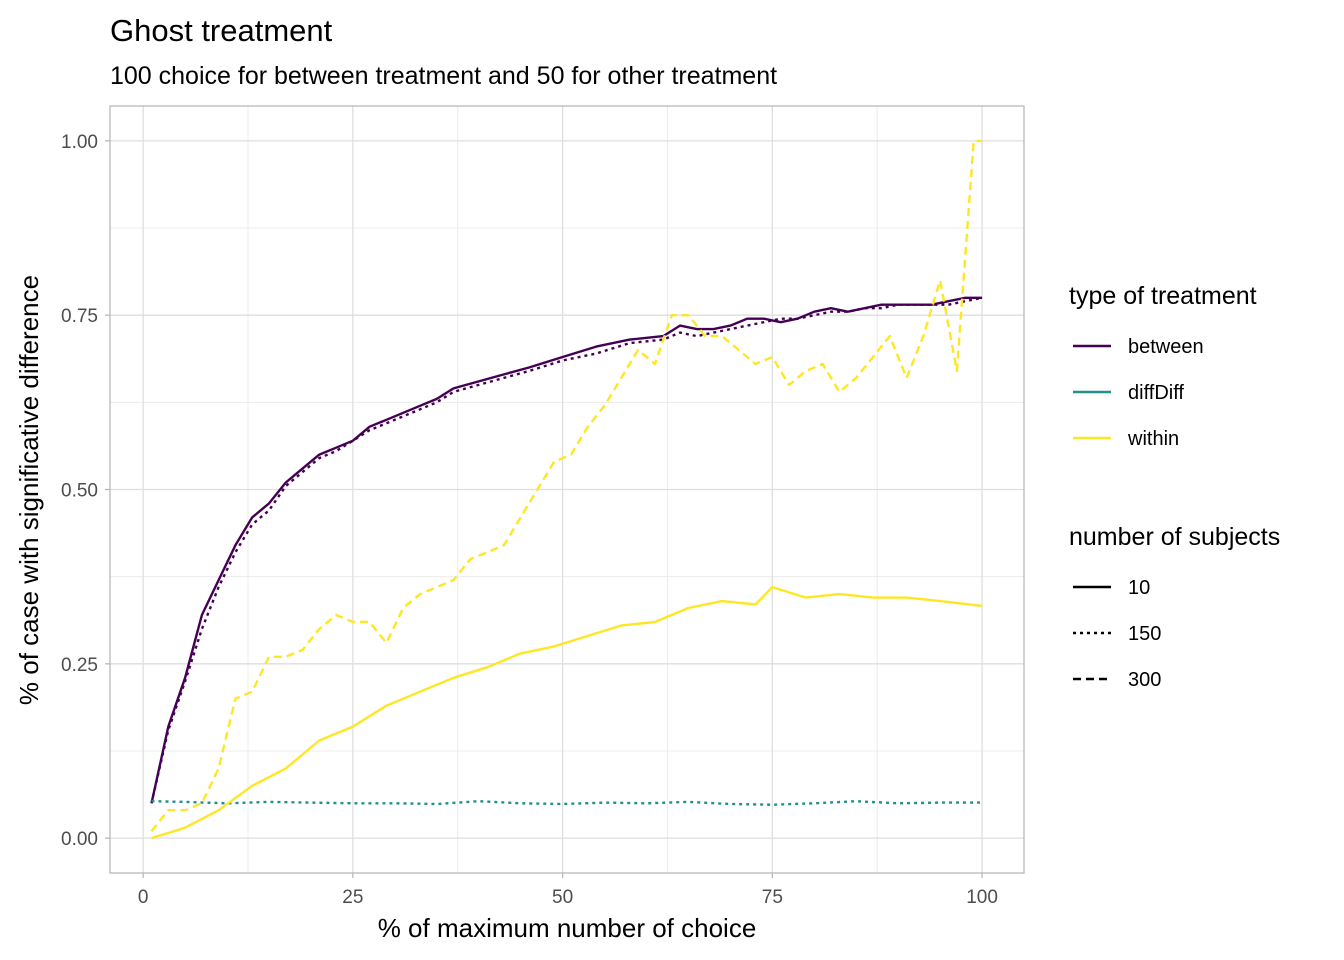  What do you see at coordinates (79, 142) in the screenshot?
I see `y-tick-label: 1.00` at bounding box center [79, 142].